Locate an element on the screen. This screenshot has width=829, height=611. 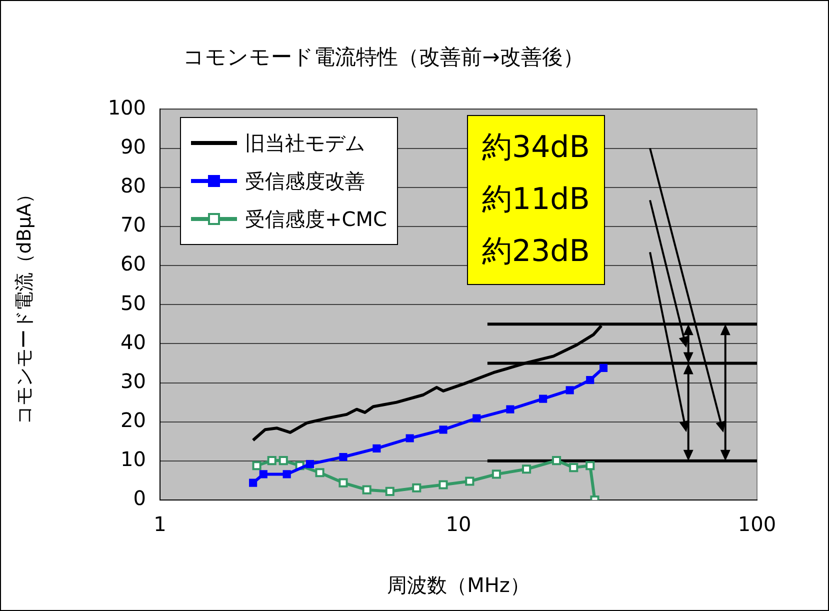
annotation: 約11dB is located at coordinates (536, 200).